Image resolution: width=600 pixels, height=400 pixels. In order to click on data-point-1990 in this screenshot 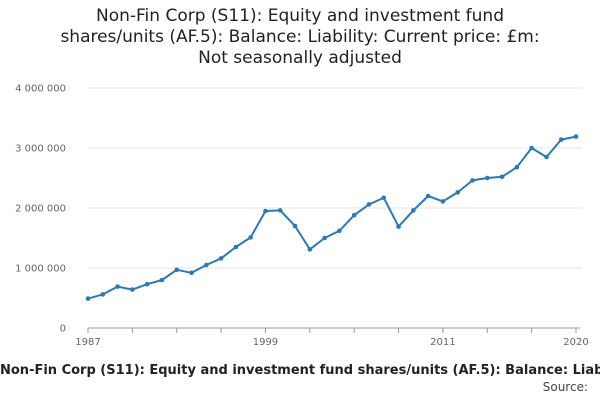, I will do `click(132, 289)`.